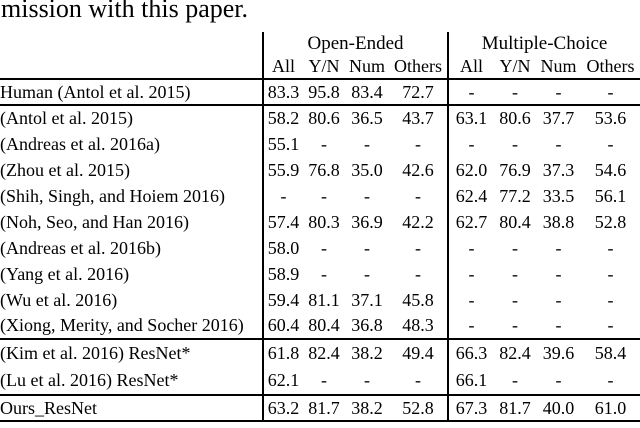 The height and width of the screenshot is (428, 640). Describe the element at coordinates (471, 222) in the screenshot. I see `score-cell: 62.7` at that location.